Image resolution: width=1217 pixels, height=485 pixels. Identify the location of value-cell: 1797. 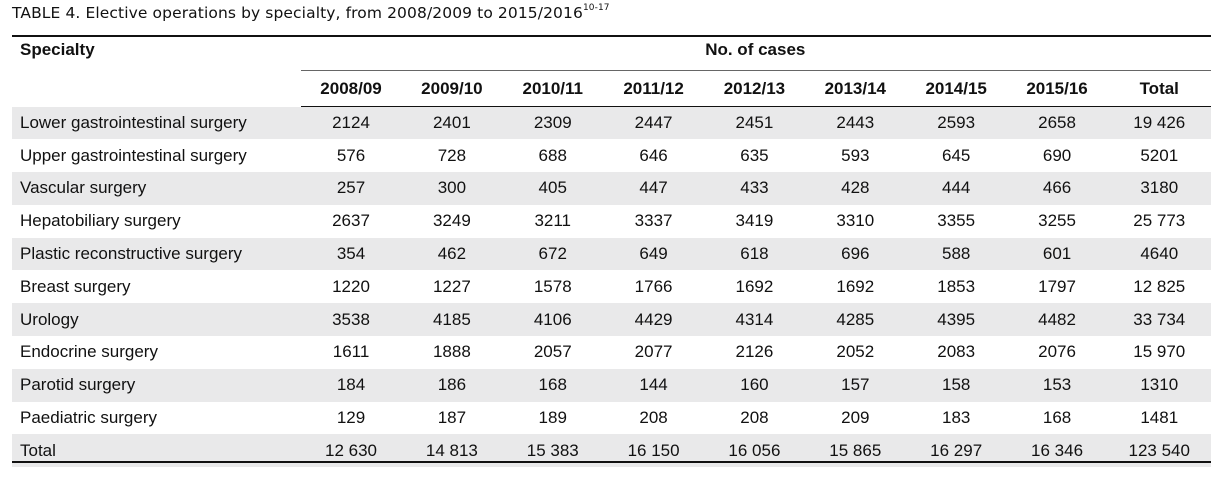
(1057, 286).